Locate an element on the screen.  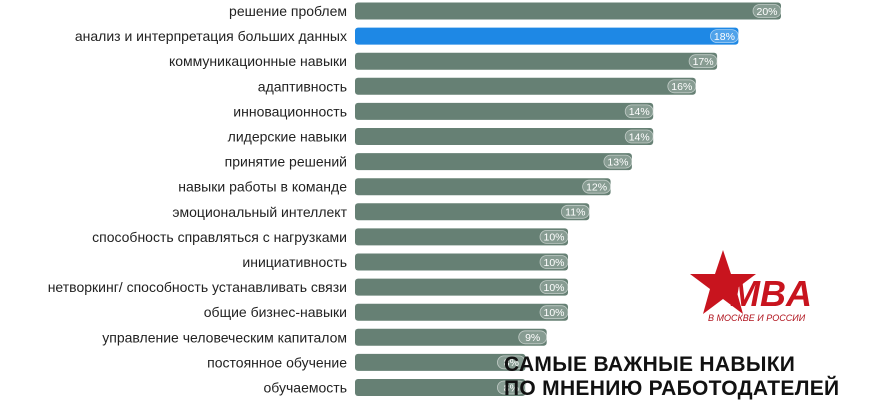
category-label: инициативность is located at coordinates (294, 262).